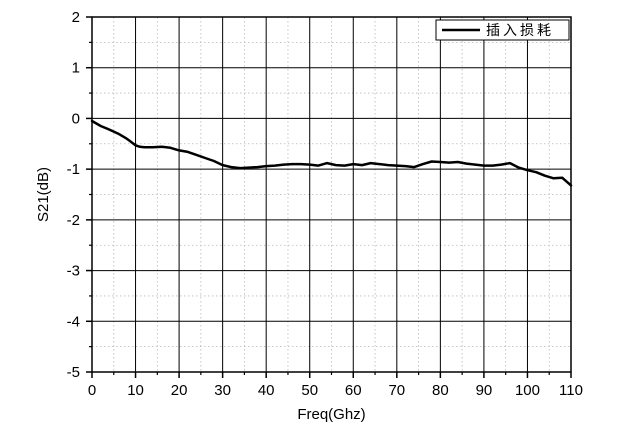  What do you see at coordinates (73, 195) in the screenshot?
I see `y-tick-labels: 2 1 0 -1 -2 -3 -4 -5` at bounding box center [73, 195].